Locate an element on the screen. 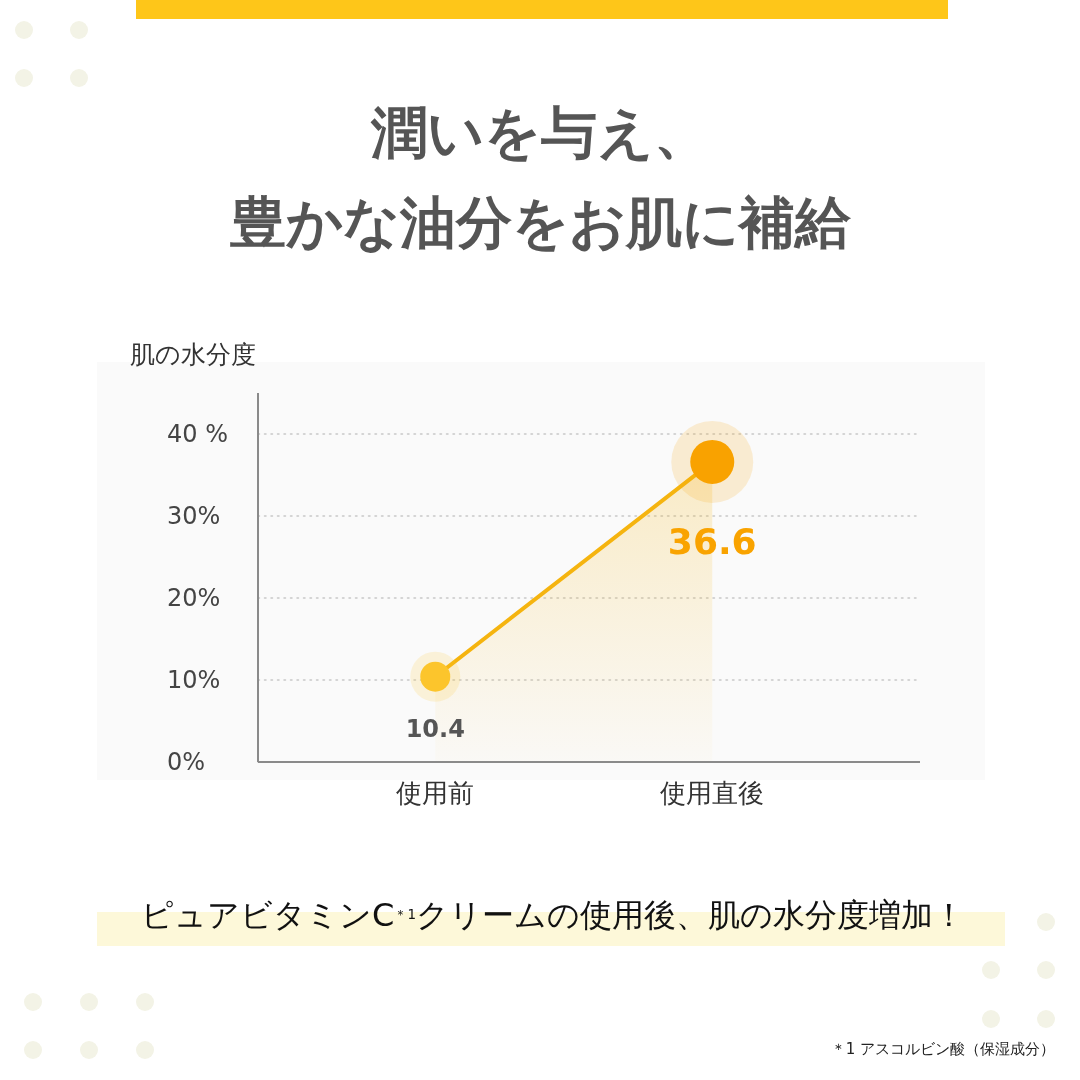  y-tick-label: 10% is located at coordinates (194, 680).